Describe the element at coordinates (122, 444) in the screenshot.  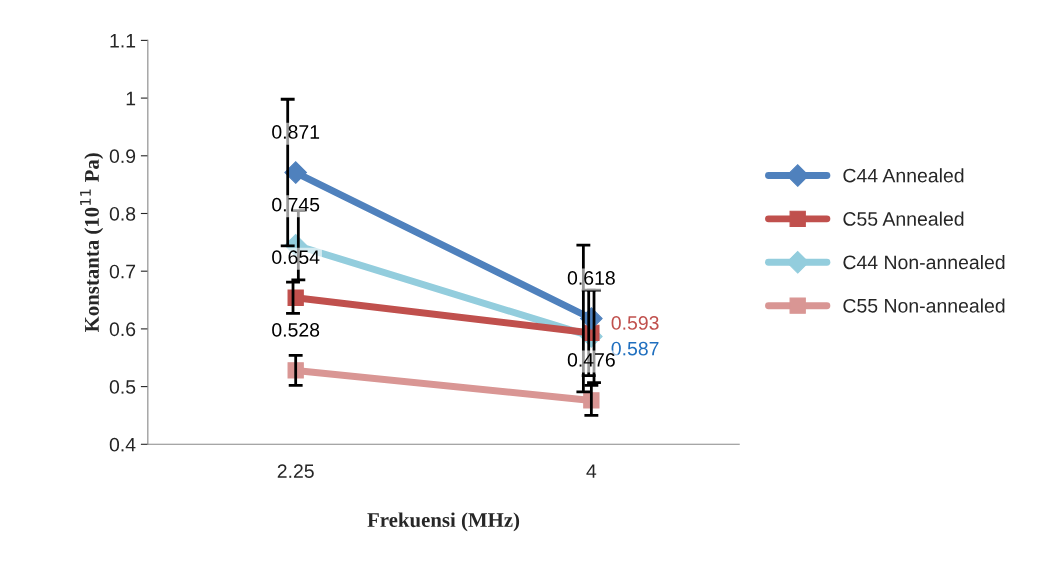
I see `y-tick-label: 0.4` at that location.